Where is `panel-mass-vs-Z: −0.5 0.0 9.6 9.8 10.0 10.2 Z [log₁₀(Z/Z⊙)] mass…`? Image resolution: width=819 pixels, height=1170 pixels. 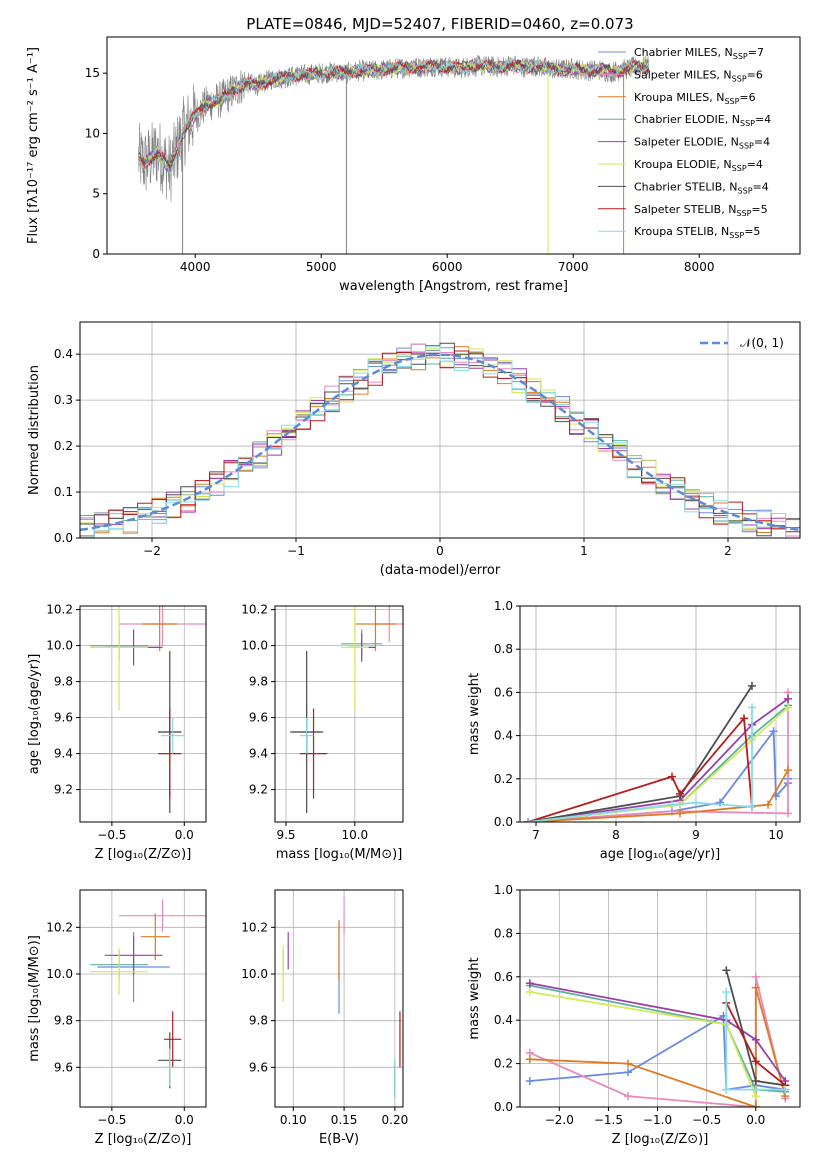
panel-mass-vs-Z: −0.5 0.0 9.6 9.8 10.0 10.2 Z [log₁₀(Z/Z⊙)] mass… is located at coordinates (117, 1018).